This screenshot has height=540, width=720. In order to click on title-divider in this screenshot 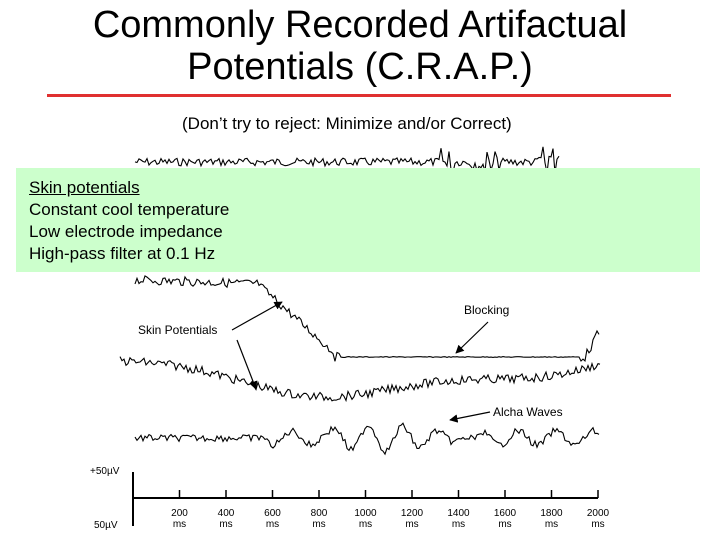, I will do `click(359, 95)`.